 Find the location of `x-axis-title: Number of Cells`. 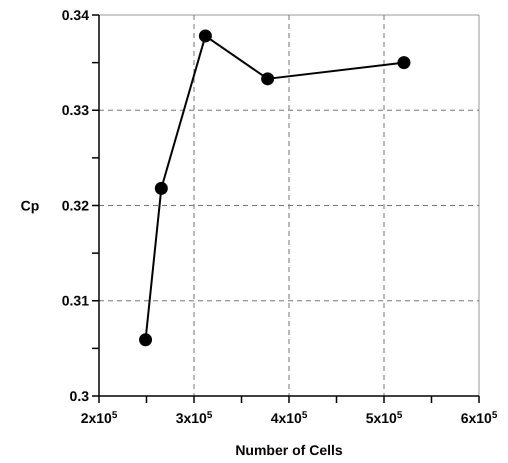

x-axis-title: Number of Cells is located at coordinates (289, 450).